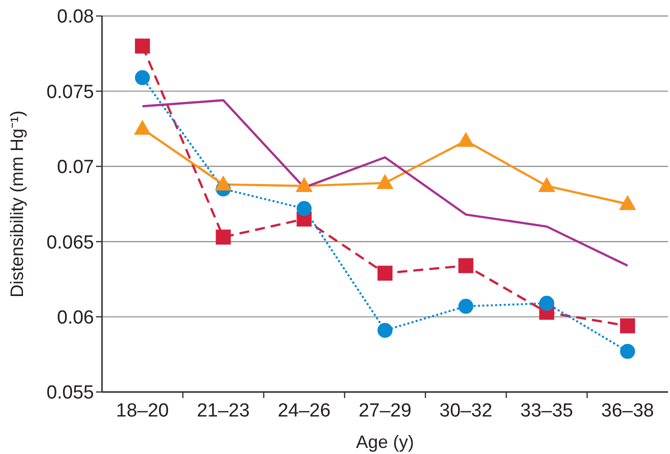 This screenshot has width=670, height=454. What do you see at coordinates (385, 411) in the screenshot?
I see `x-tick-label: 27–29` at bounding box center [385, 411].